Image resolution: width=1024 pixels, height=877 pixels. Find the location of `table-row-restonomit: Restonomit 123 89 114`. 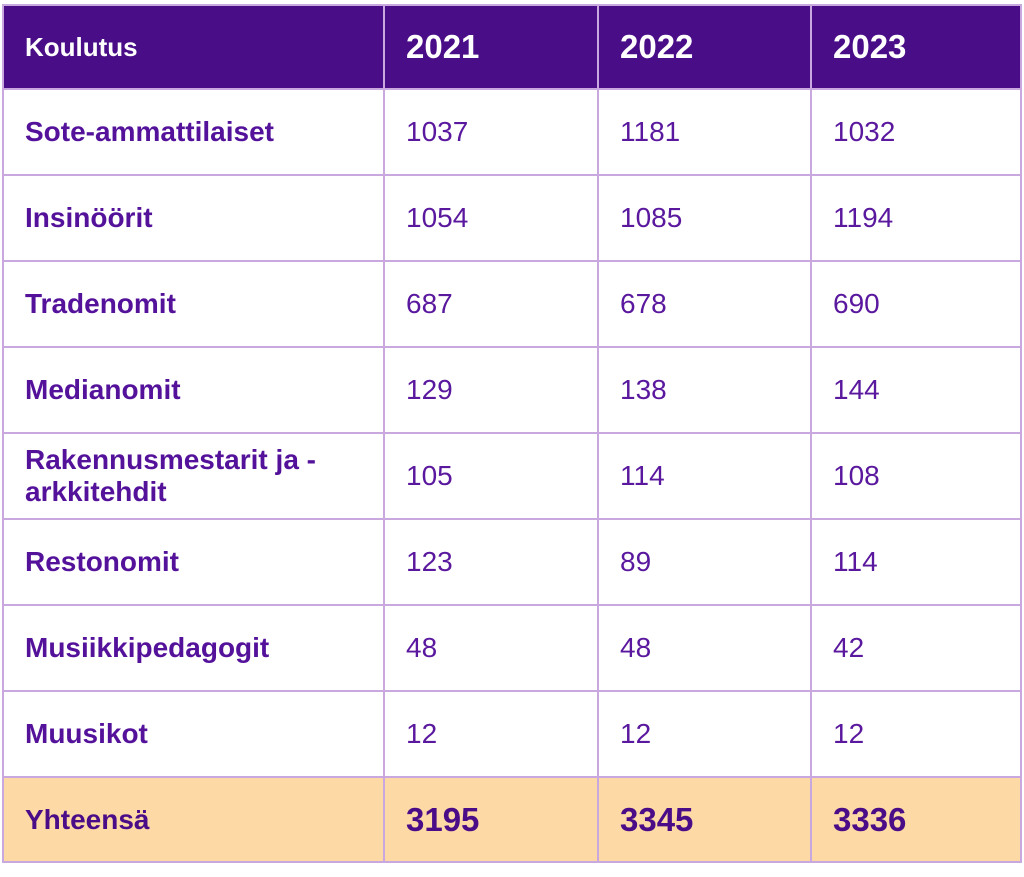

table-row-restonomit: Restonomit 123 89 114 is located at coordinates (512, 562).